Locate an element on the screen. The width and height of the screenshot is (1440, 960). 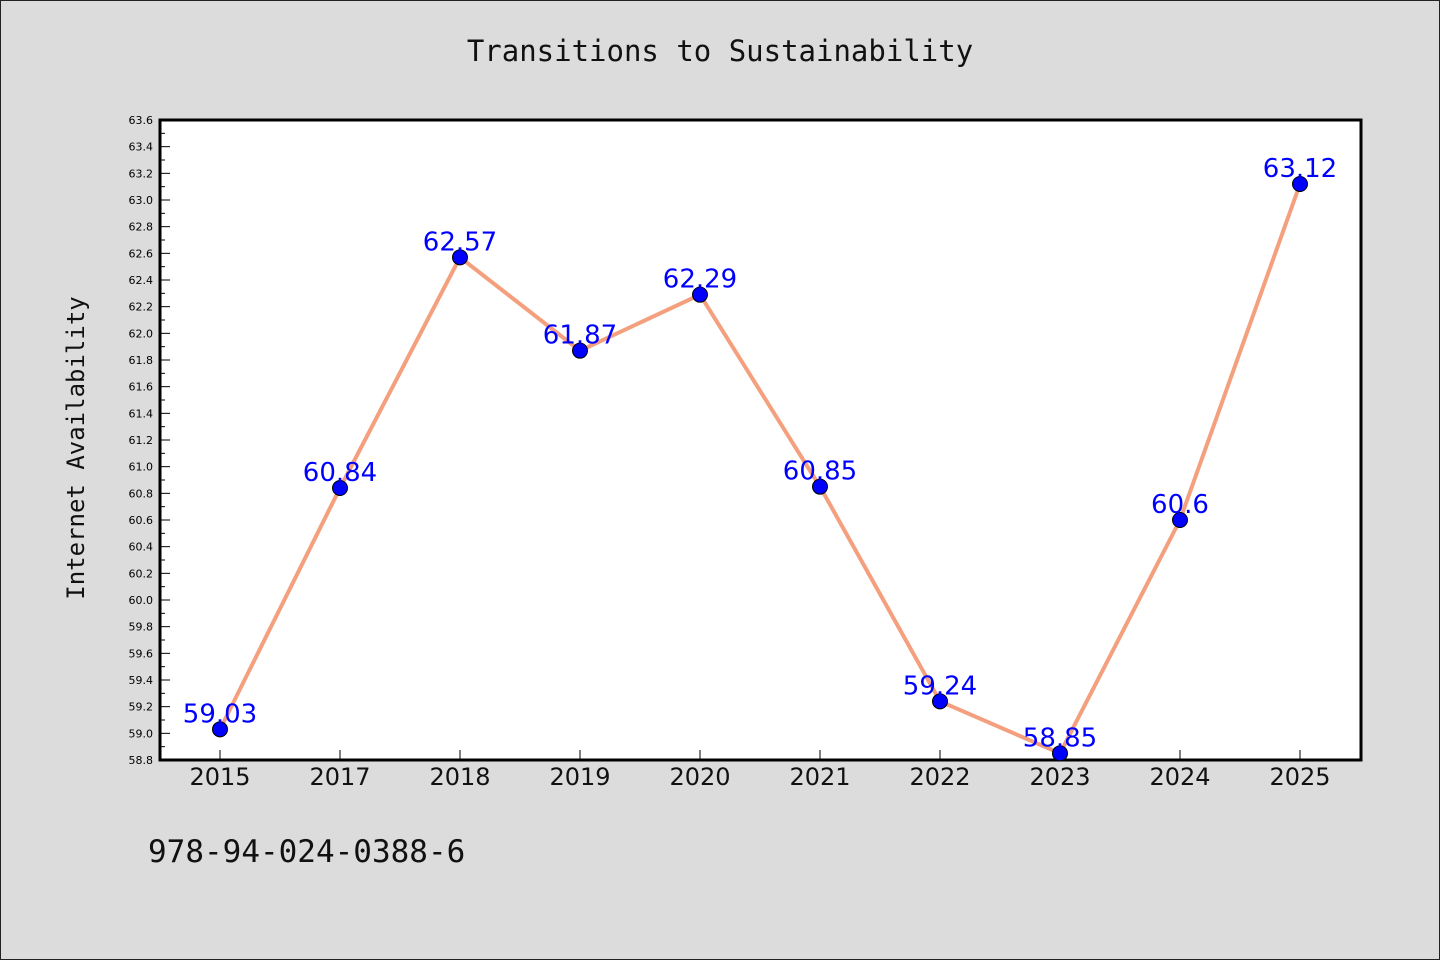
data-point-2023 is located at coordinates (1060, 753).